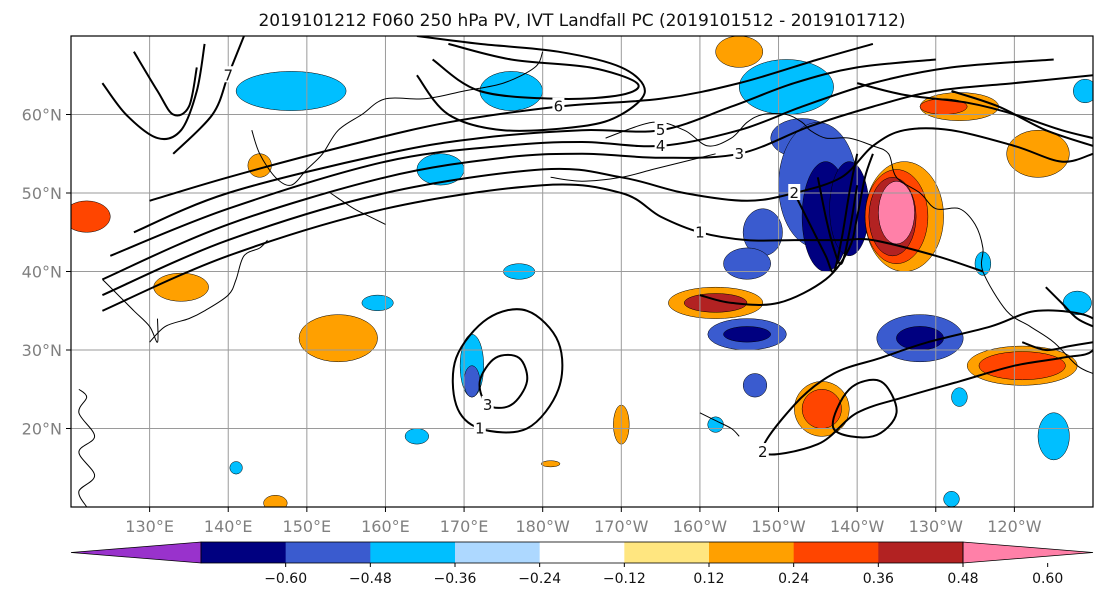  I want to click on contour-label-bg-c0, so click(479, 427).